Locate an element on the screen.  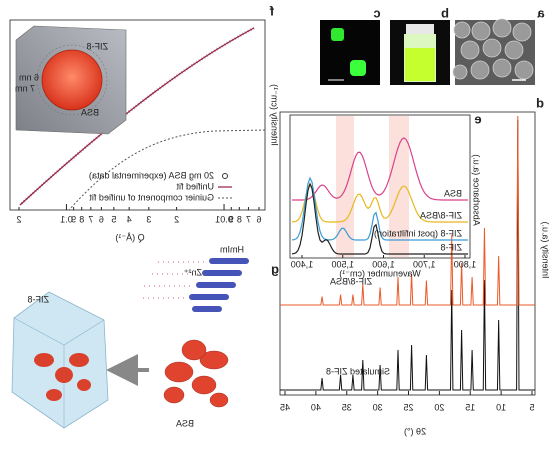
x-tick-label: 1,500 is located at coordinates (342, 264).